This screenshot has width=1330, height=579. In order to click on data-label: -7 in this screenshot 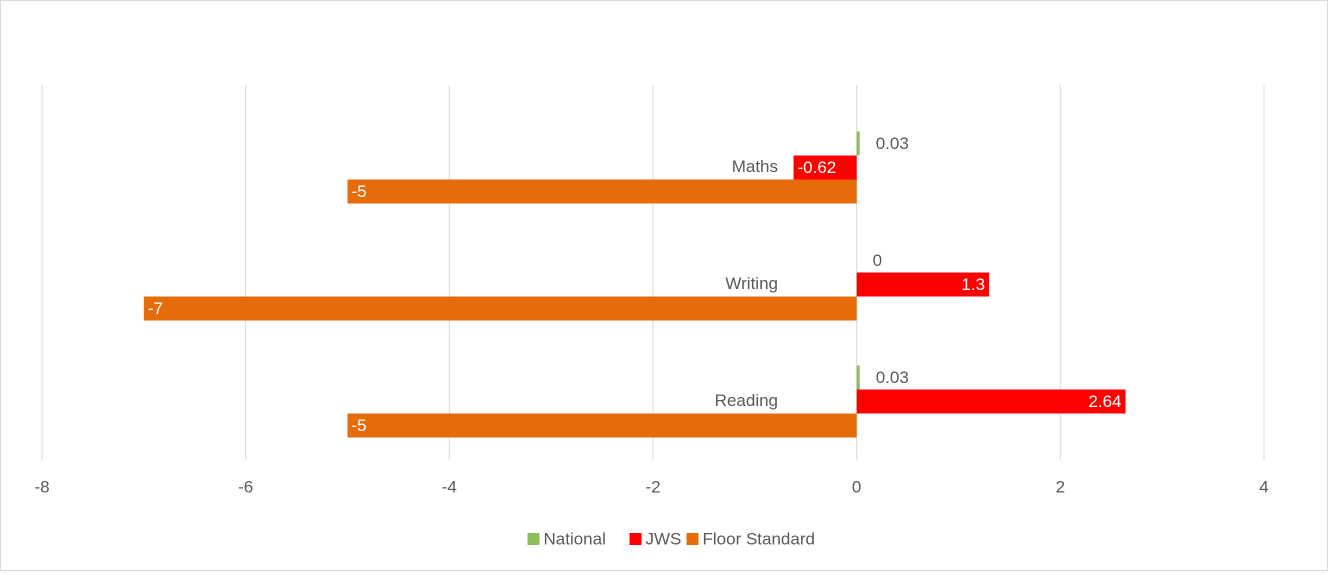, I will do `click(155, 308)`.